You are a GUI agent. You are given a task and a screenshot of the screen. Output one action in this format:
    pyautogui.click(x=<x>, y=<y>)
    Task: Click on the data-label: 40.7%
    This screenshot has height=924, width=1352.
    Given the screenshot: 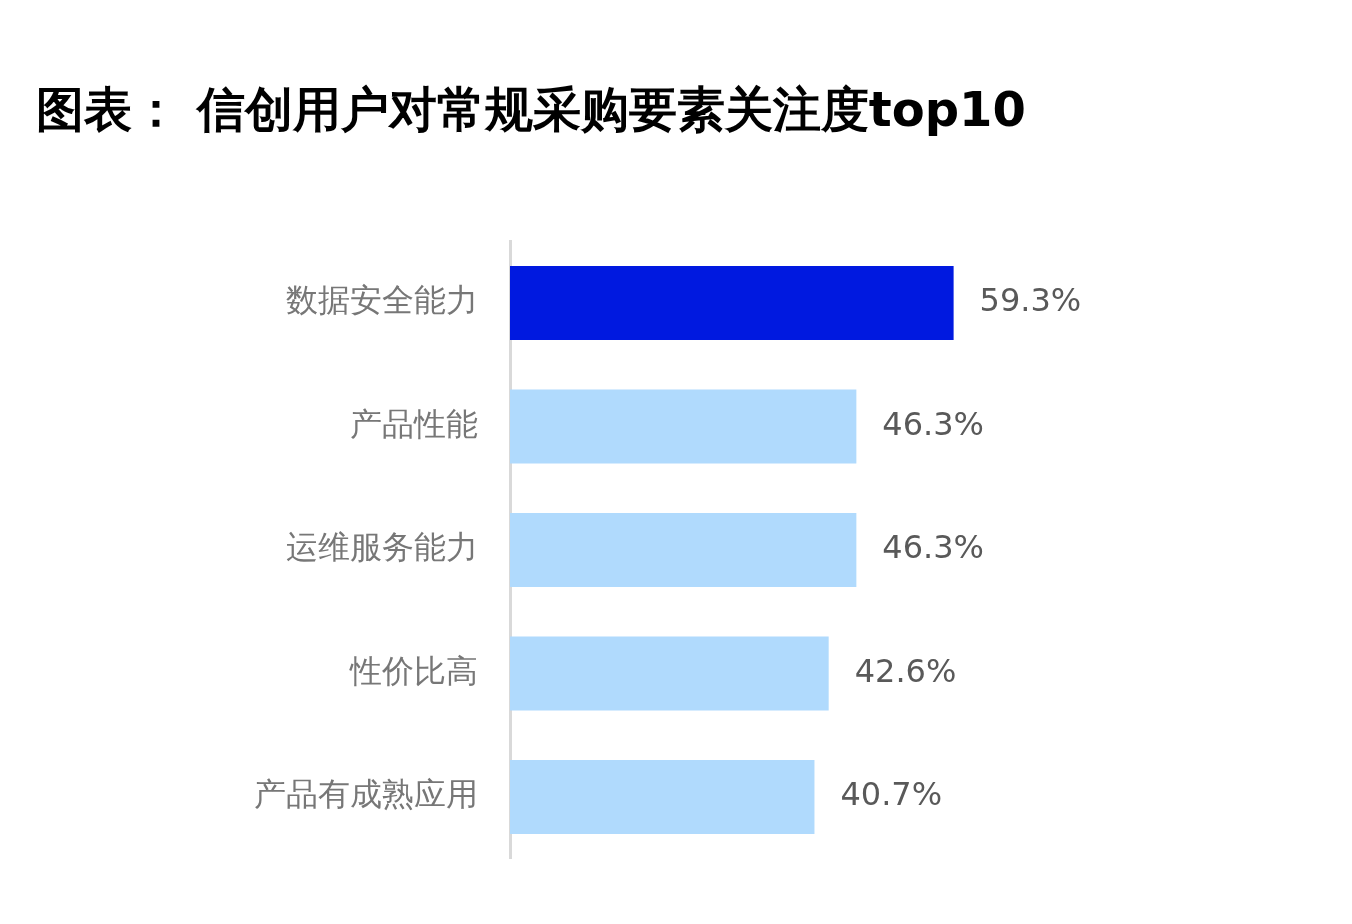 What is the action you would take?
    pyautogui.click(x=891, y=794)
    